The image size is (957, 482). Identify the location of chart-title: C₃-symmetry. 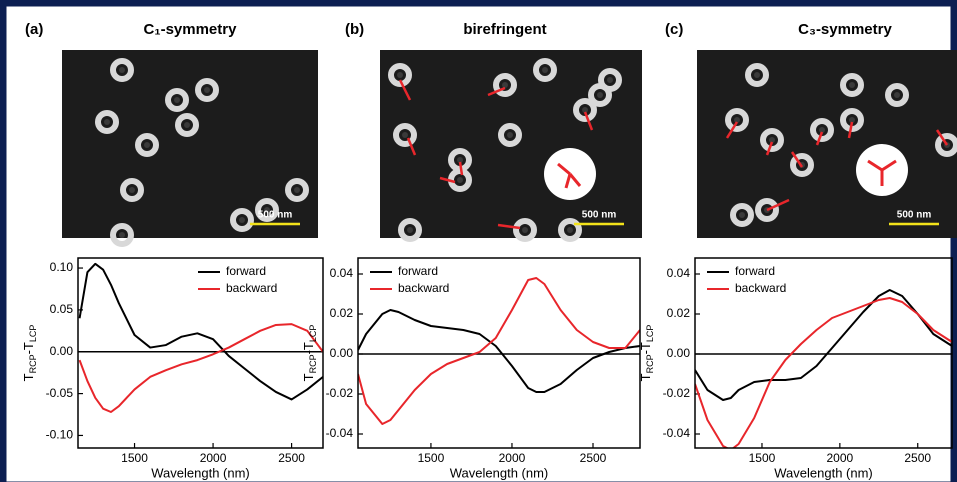
(845, 29).